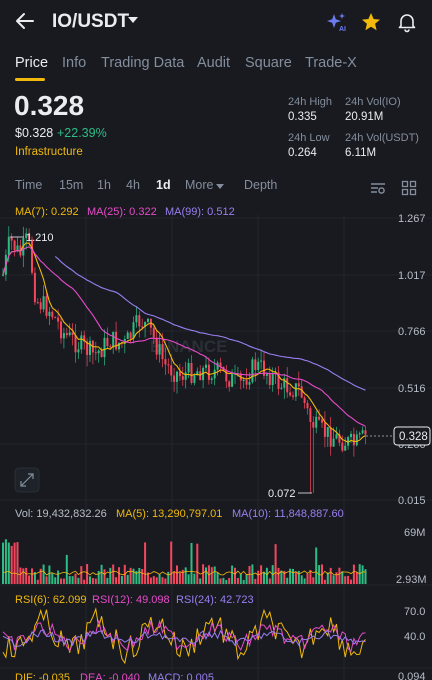 This screenshot has width=432, height=680. What do you see at coordinates (414, 533) in the screenshot?
I see `vol-axis-top: 69M` at bounding box center [414, 533].